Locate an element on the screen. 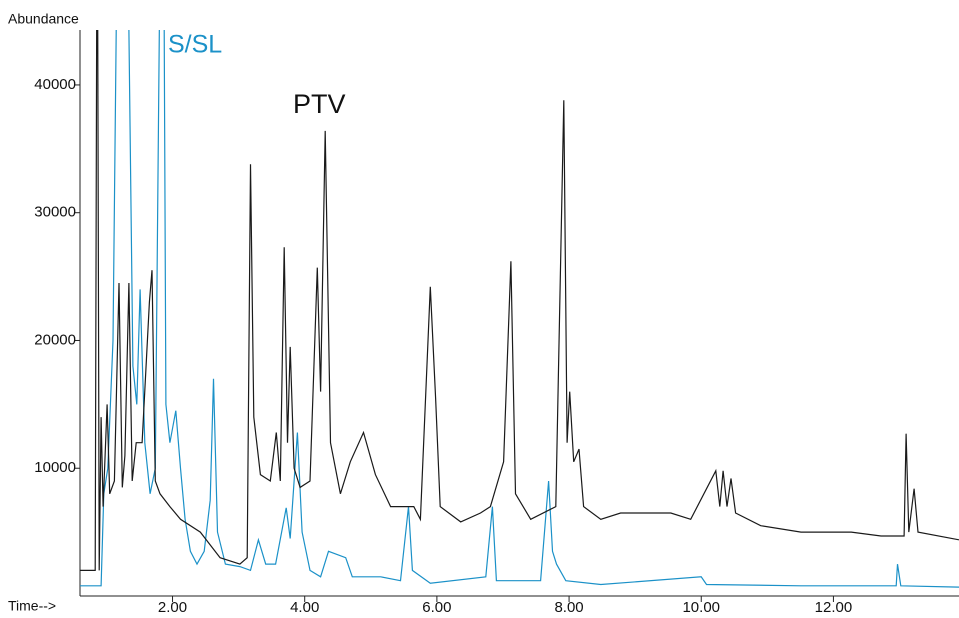 The height and width of the screenshot is (618, 959). y-axis-label: Abundance is located at coordinates (43, 19).